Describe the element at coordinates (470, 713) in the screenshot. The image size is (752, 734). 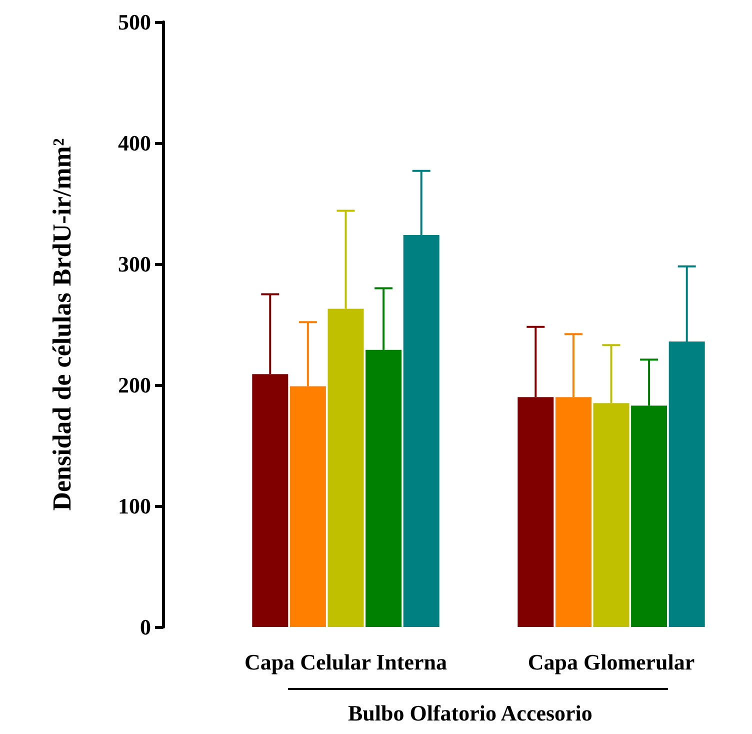
I see `text: Bulbo Olfatorio Accesorio` at that location.